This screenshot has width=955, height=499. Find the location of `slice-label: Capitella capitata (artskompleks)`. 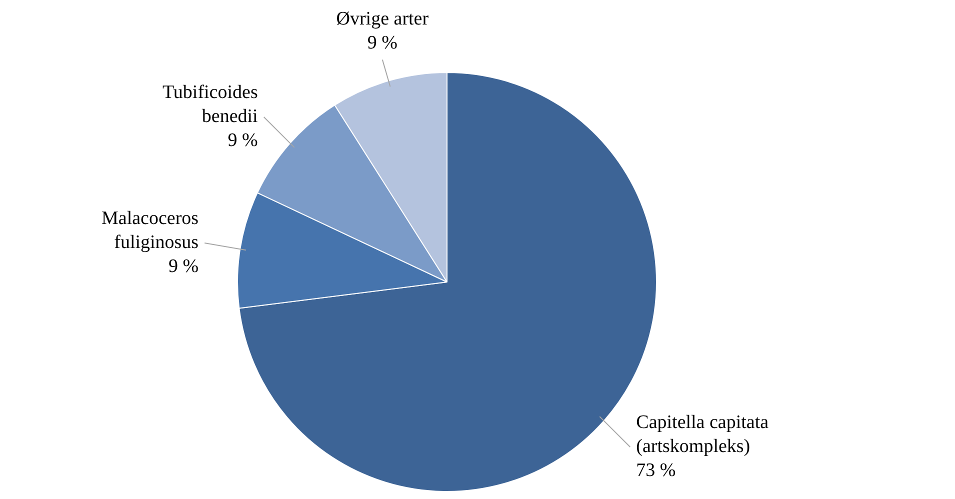

slice-label: Capitella capitata (artskompleks) is located at coordinates (703, 434).